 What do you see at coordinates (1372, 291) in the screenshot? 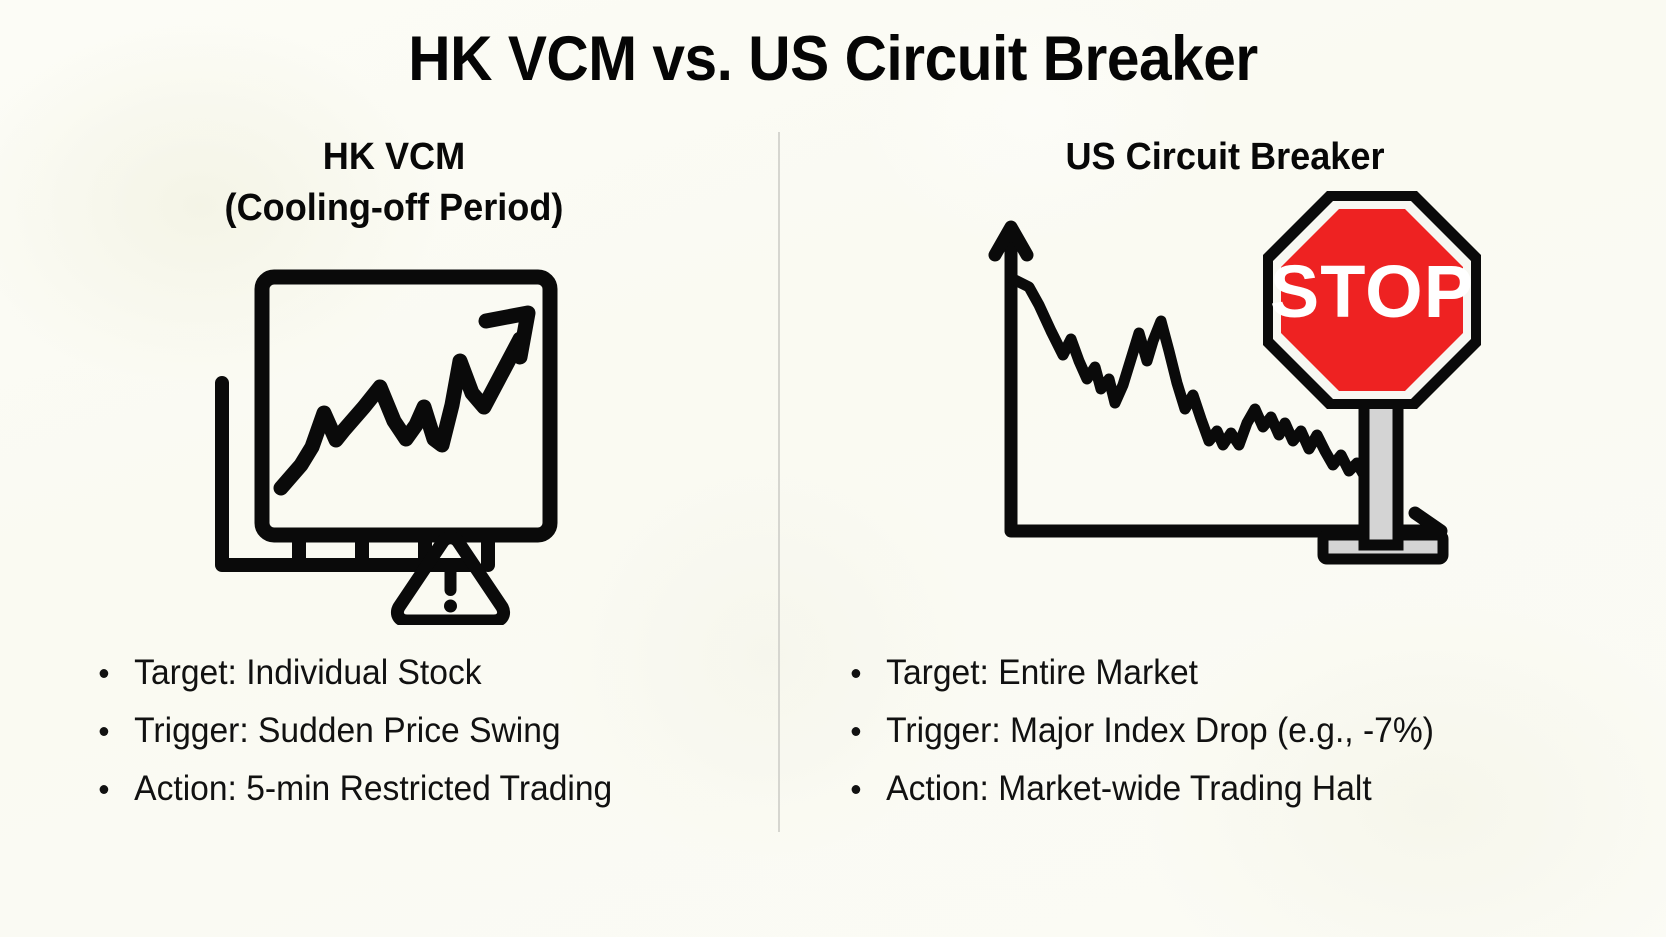
I see `stop-sign-label: STOP` at bounding box center [1372, 291].